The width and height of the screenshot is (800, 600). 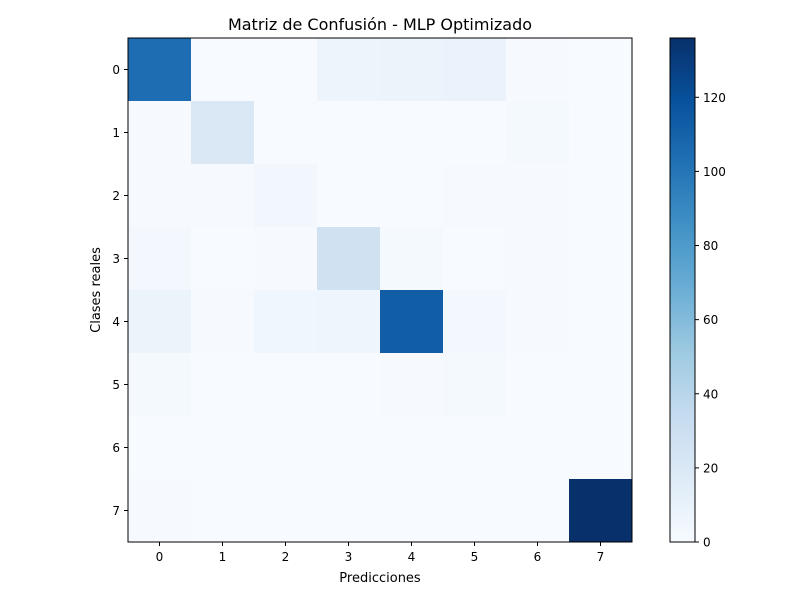 What do you see at coordinates (116, 511) in the screenshot?
I see `y-tick-label: 7` at bounding box center [116, 511].